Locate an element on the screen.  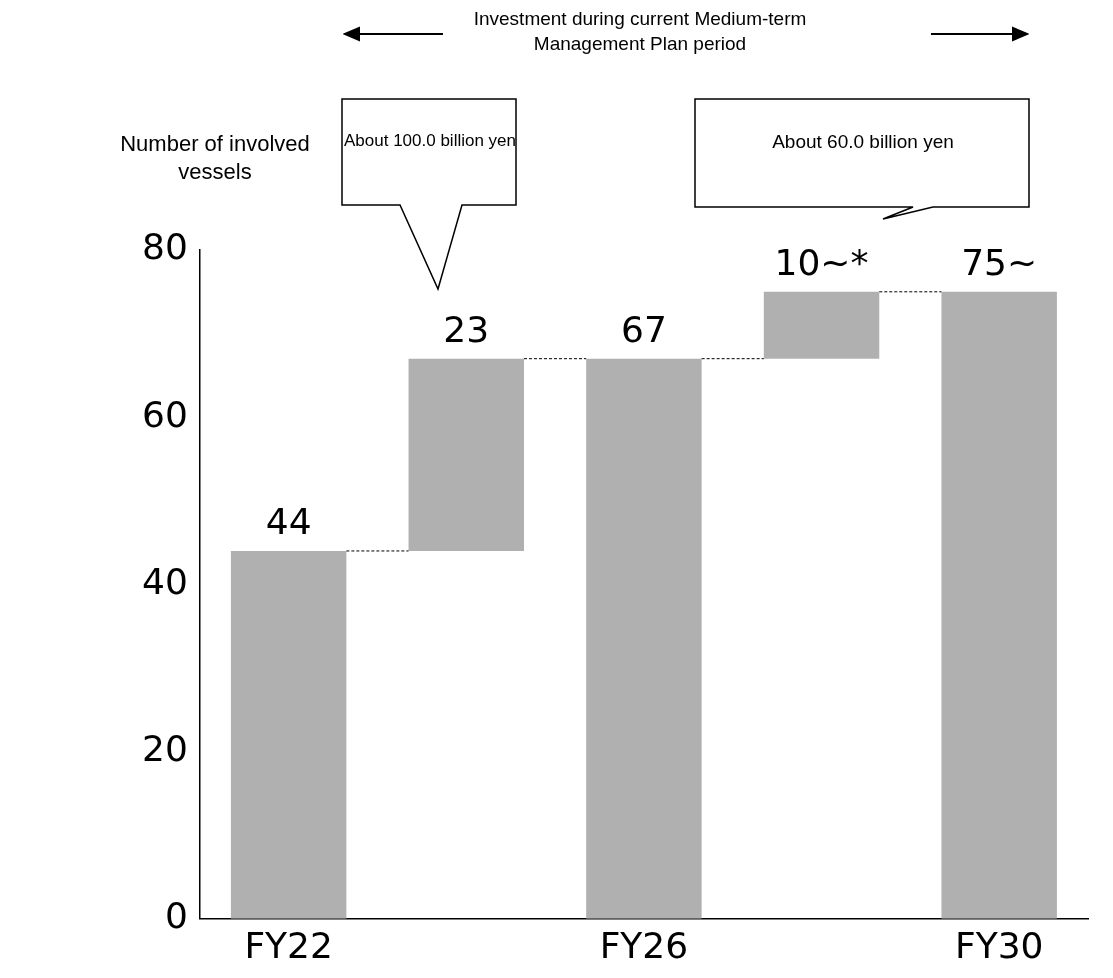
x-tick-label: FY22 is located at coordinates (288, 945).